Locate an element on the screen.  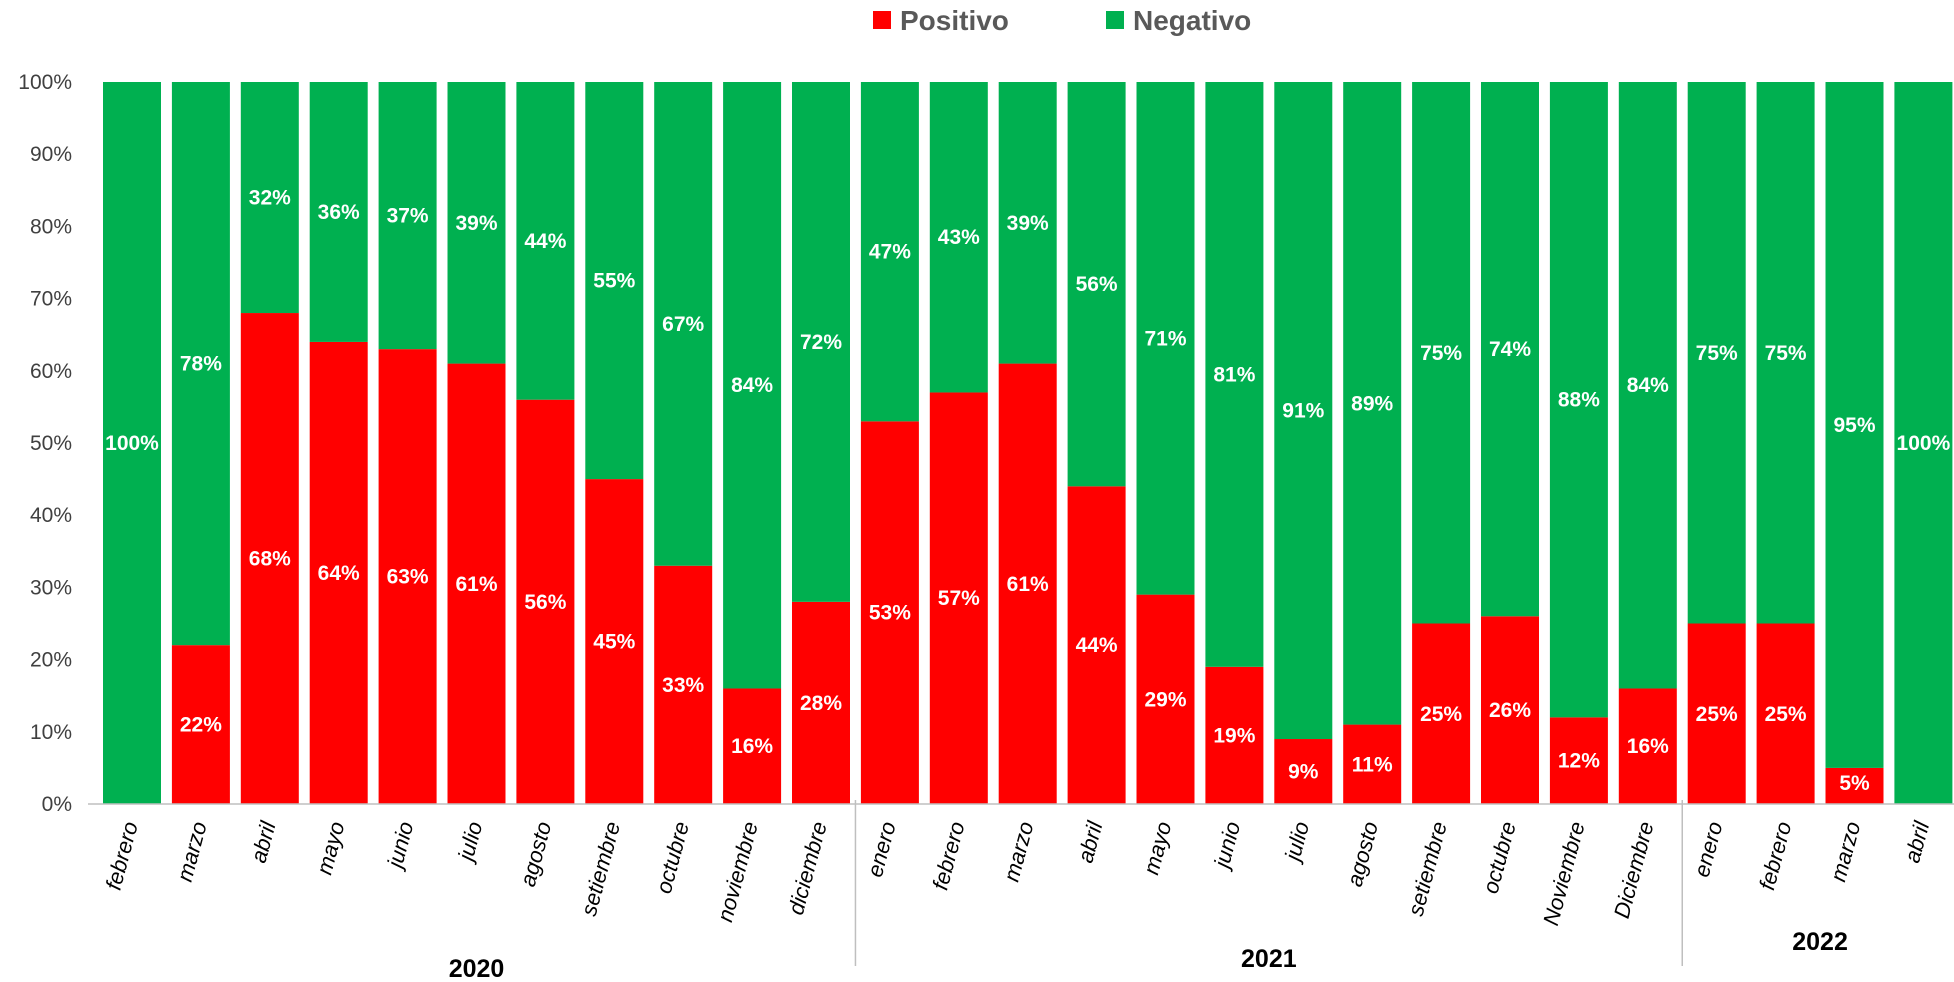
y-tick-label: 80% is located at coordinates (51, 226).